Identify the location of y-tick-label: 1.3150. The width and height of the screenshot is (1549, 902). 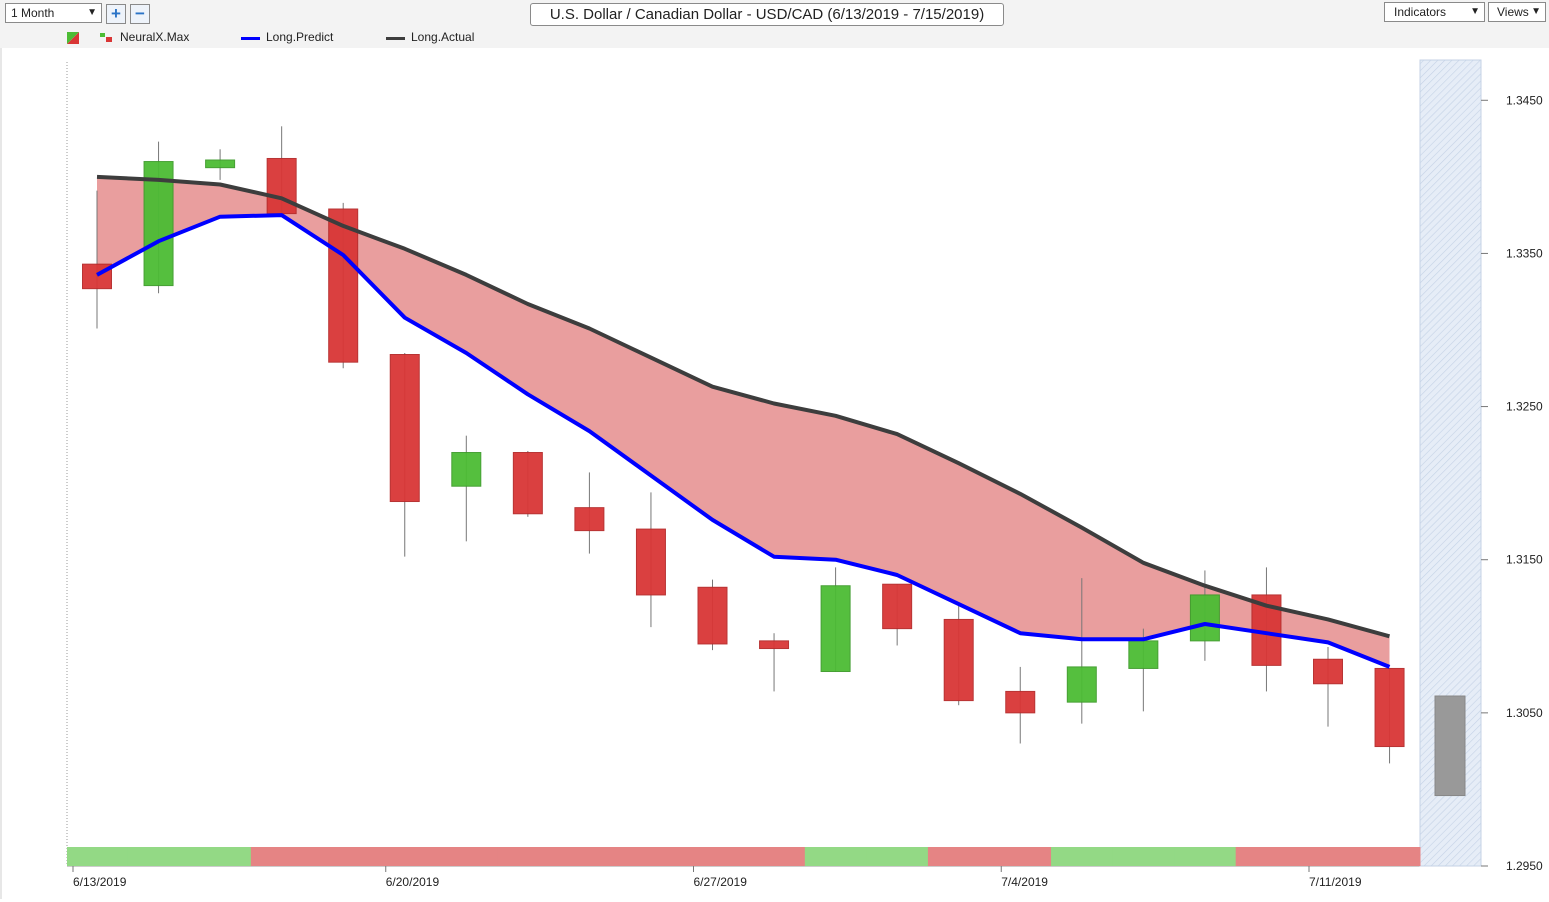
(1524, 560).